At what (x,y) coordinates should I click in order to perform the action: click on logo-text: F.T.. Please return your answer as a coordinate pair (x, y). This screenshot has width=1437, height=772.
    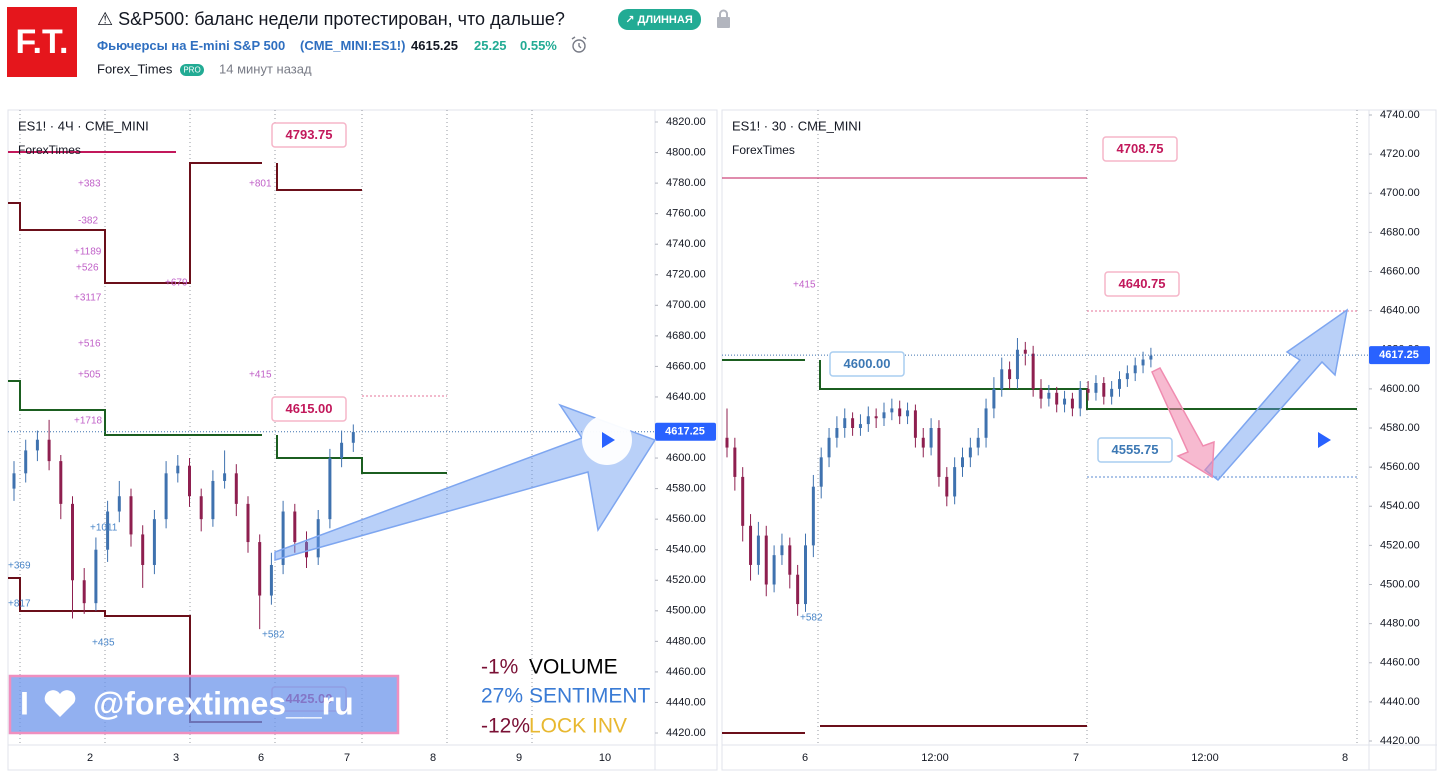
    Looking at the image, I should click on (42, 42).